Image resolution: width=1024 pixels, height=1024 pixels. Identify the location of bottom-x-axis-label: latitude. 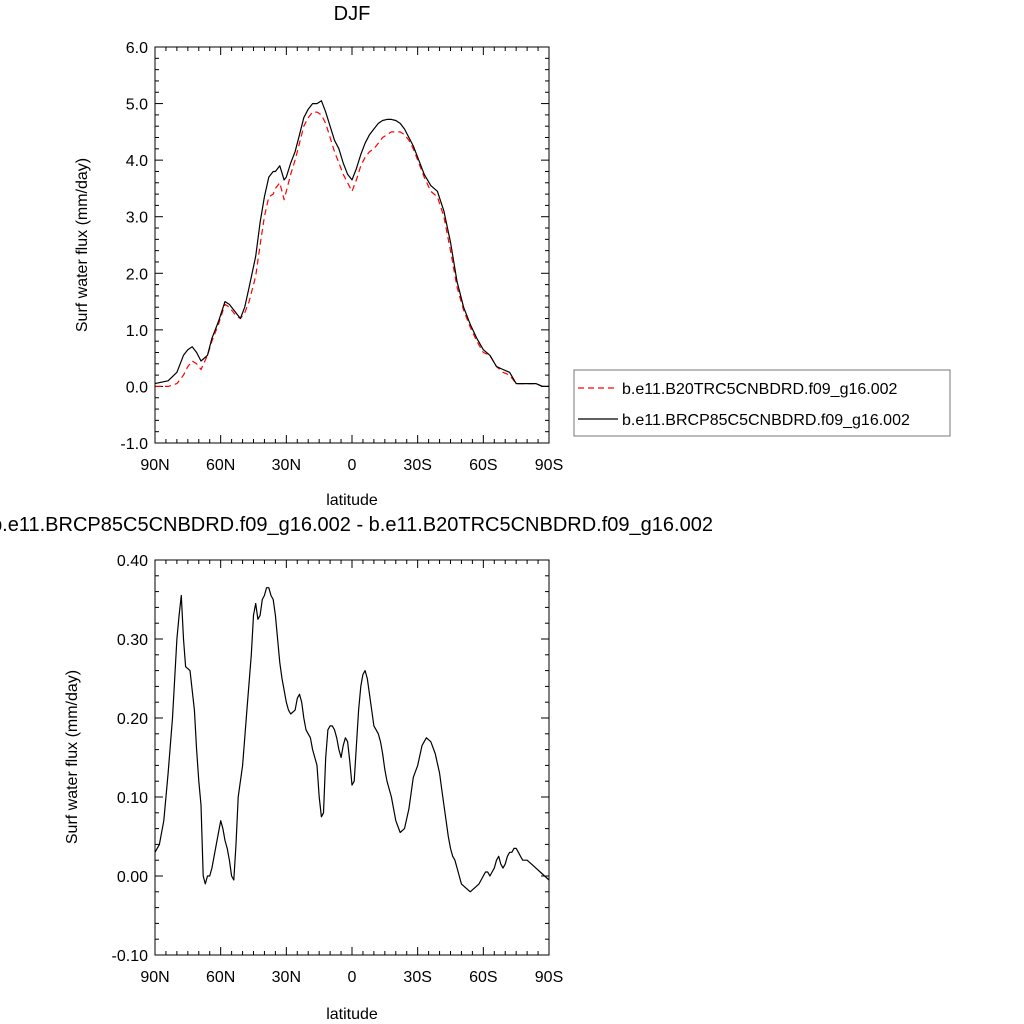
(352, 1014).